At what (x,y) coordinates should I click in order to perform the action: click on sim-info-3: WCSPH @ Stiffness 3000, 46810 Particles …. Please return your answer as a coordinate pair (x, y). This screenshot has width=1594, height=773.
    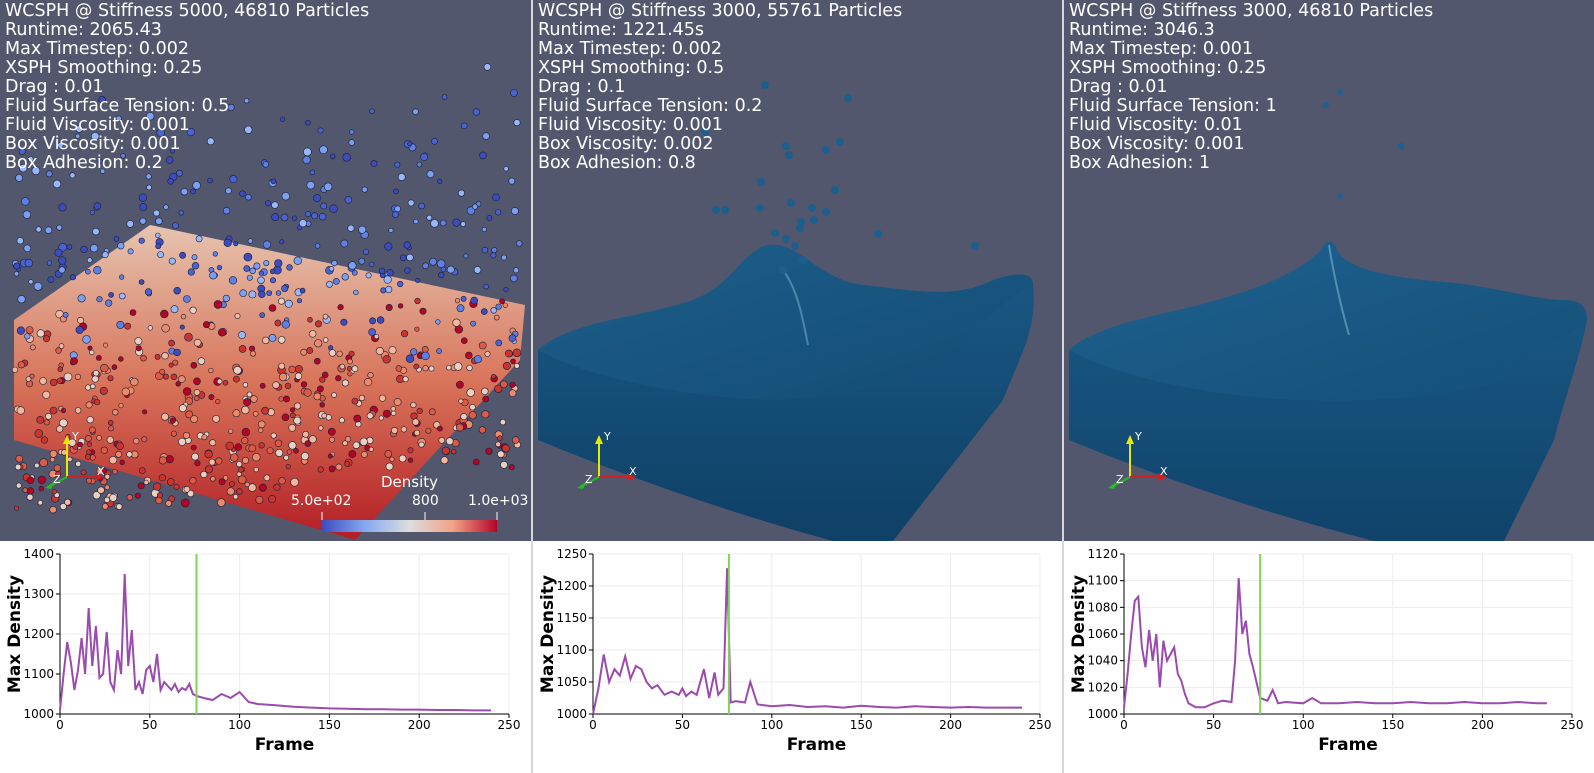
    Looking at the image, I should click on (1251, 87).